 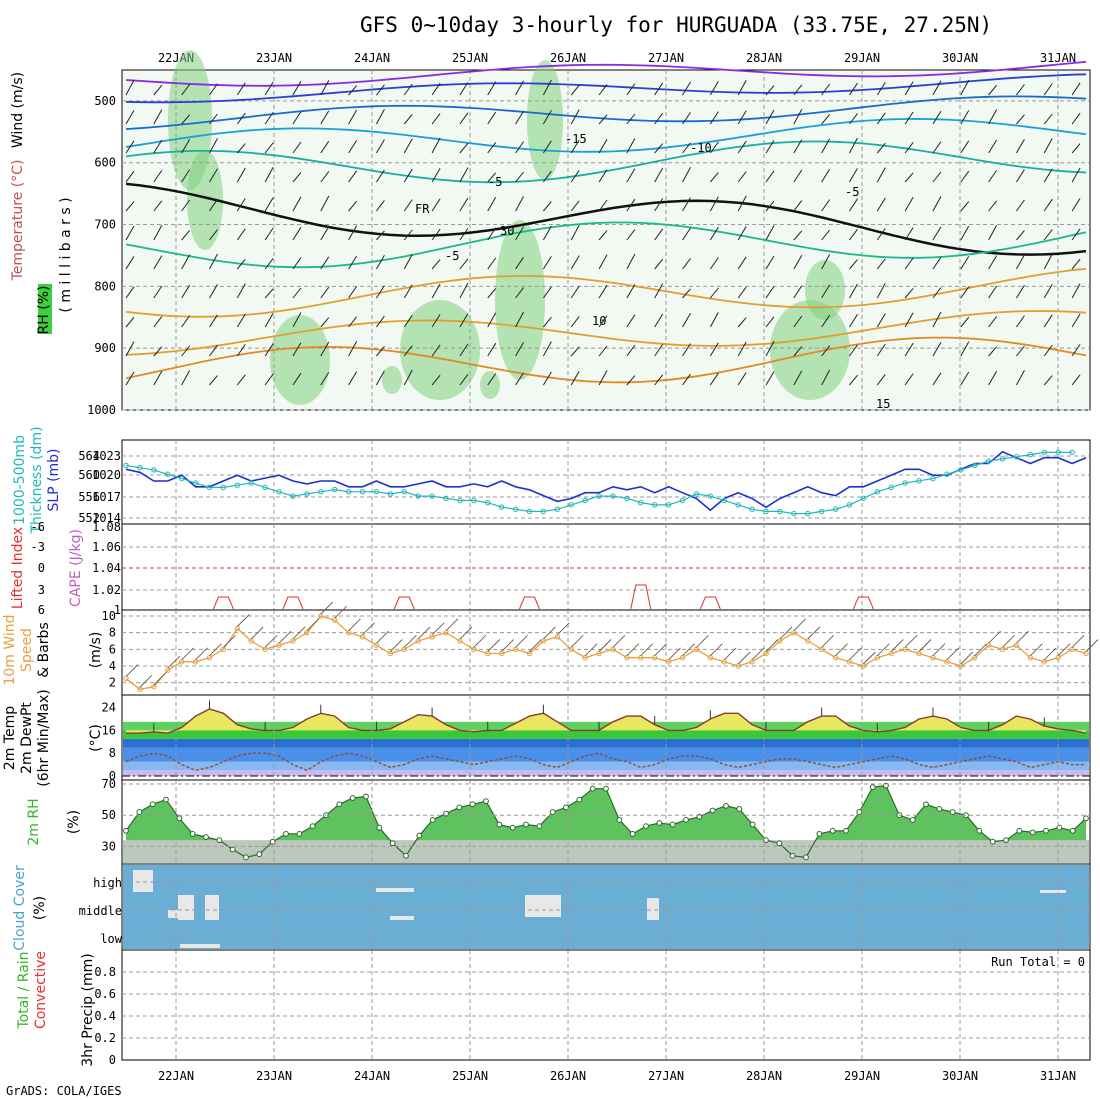 What do you see at coordinates (37, 480) in the screenshot?
I see `thickness-ylabel-line: Thickness (dm)` at bounding box center [37, 480].